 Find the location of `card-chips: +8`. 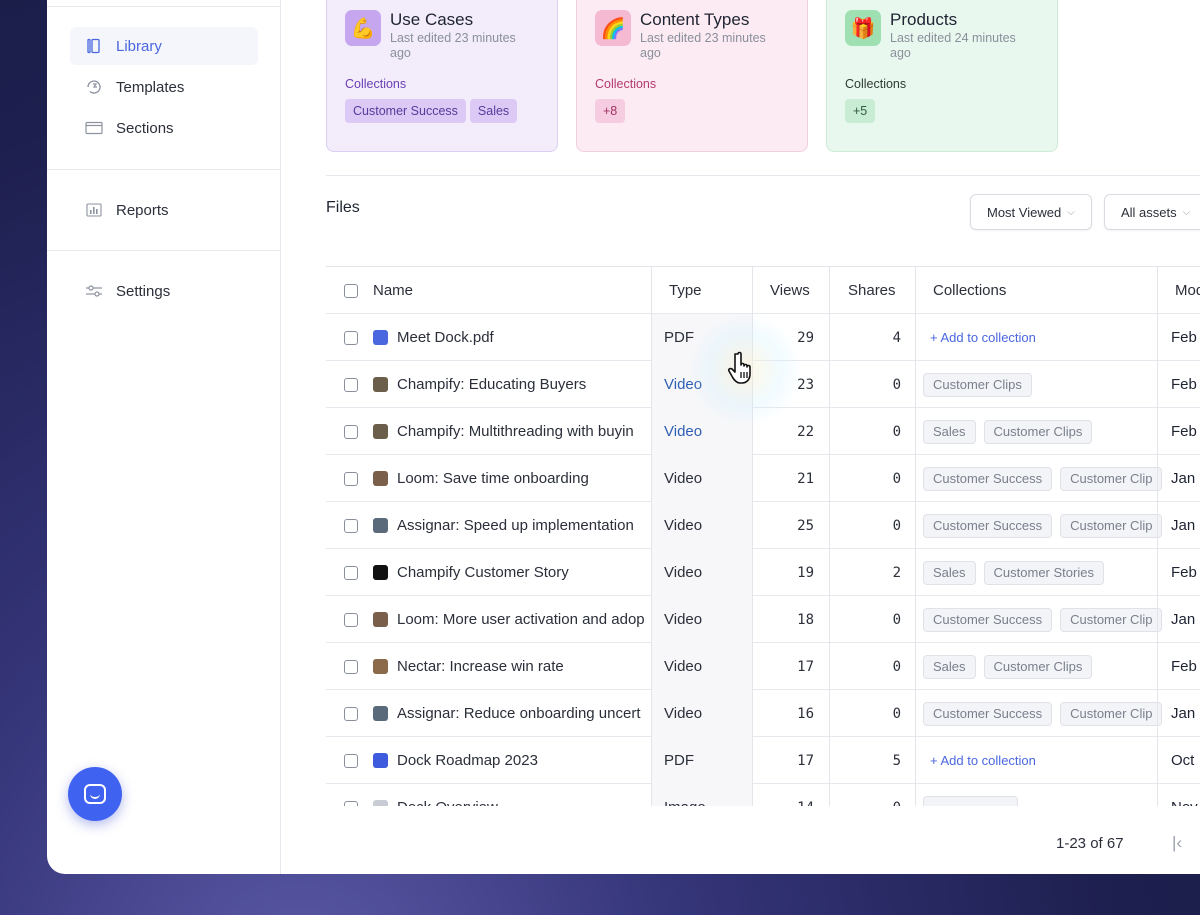

card-chips: +8 is located at coordinates (610, 111).